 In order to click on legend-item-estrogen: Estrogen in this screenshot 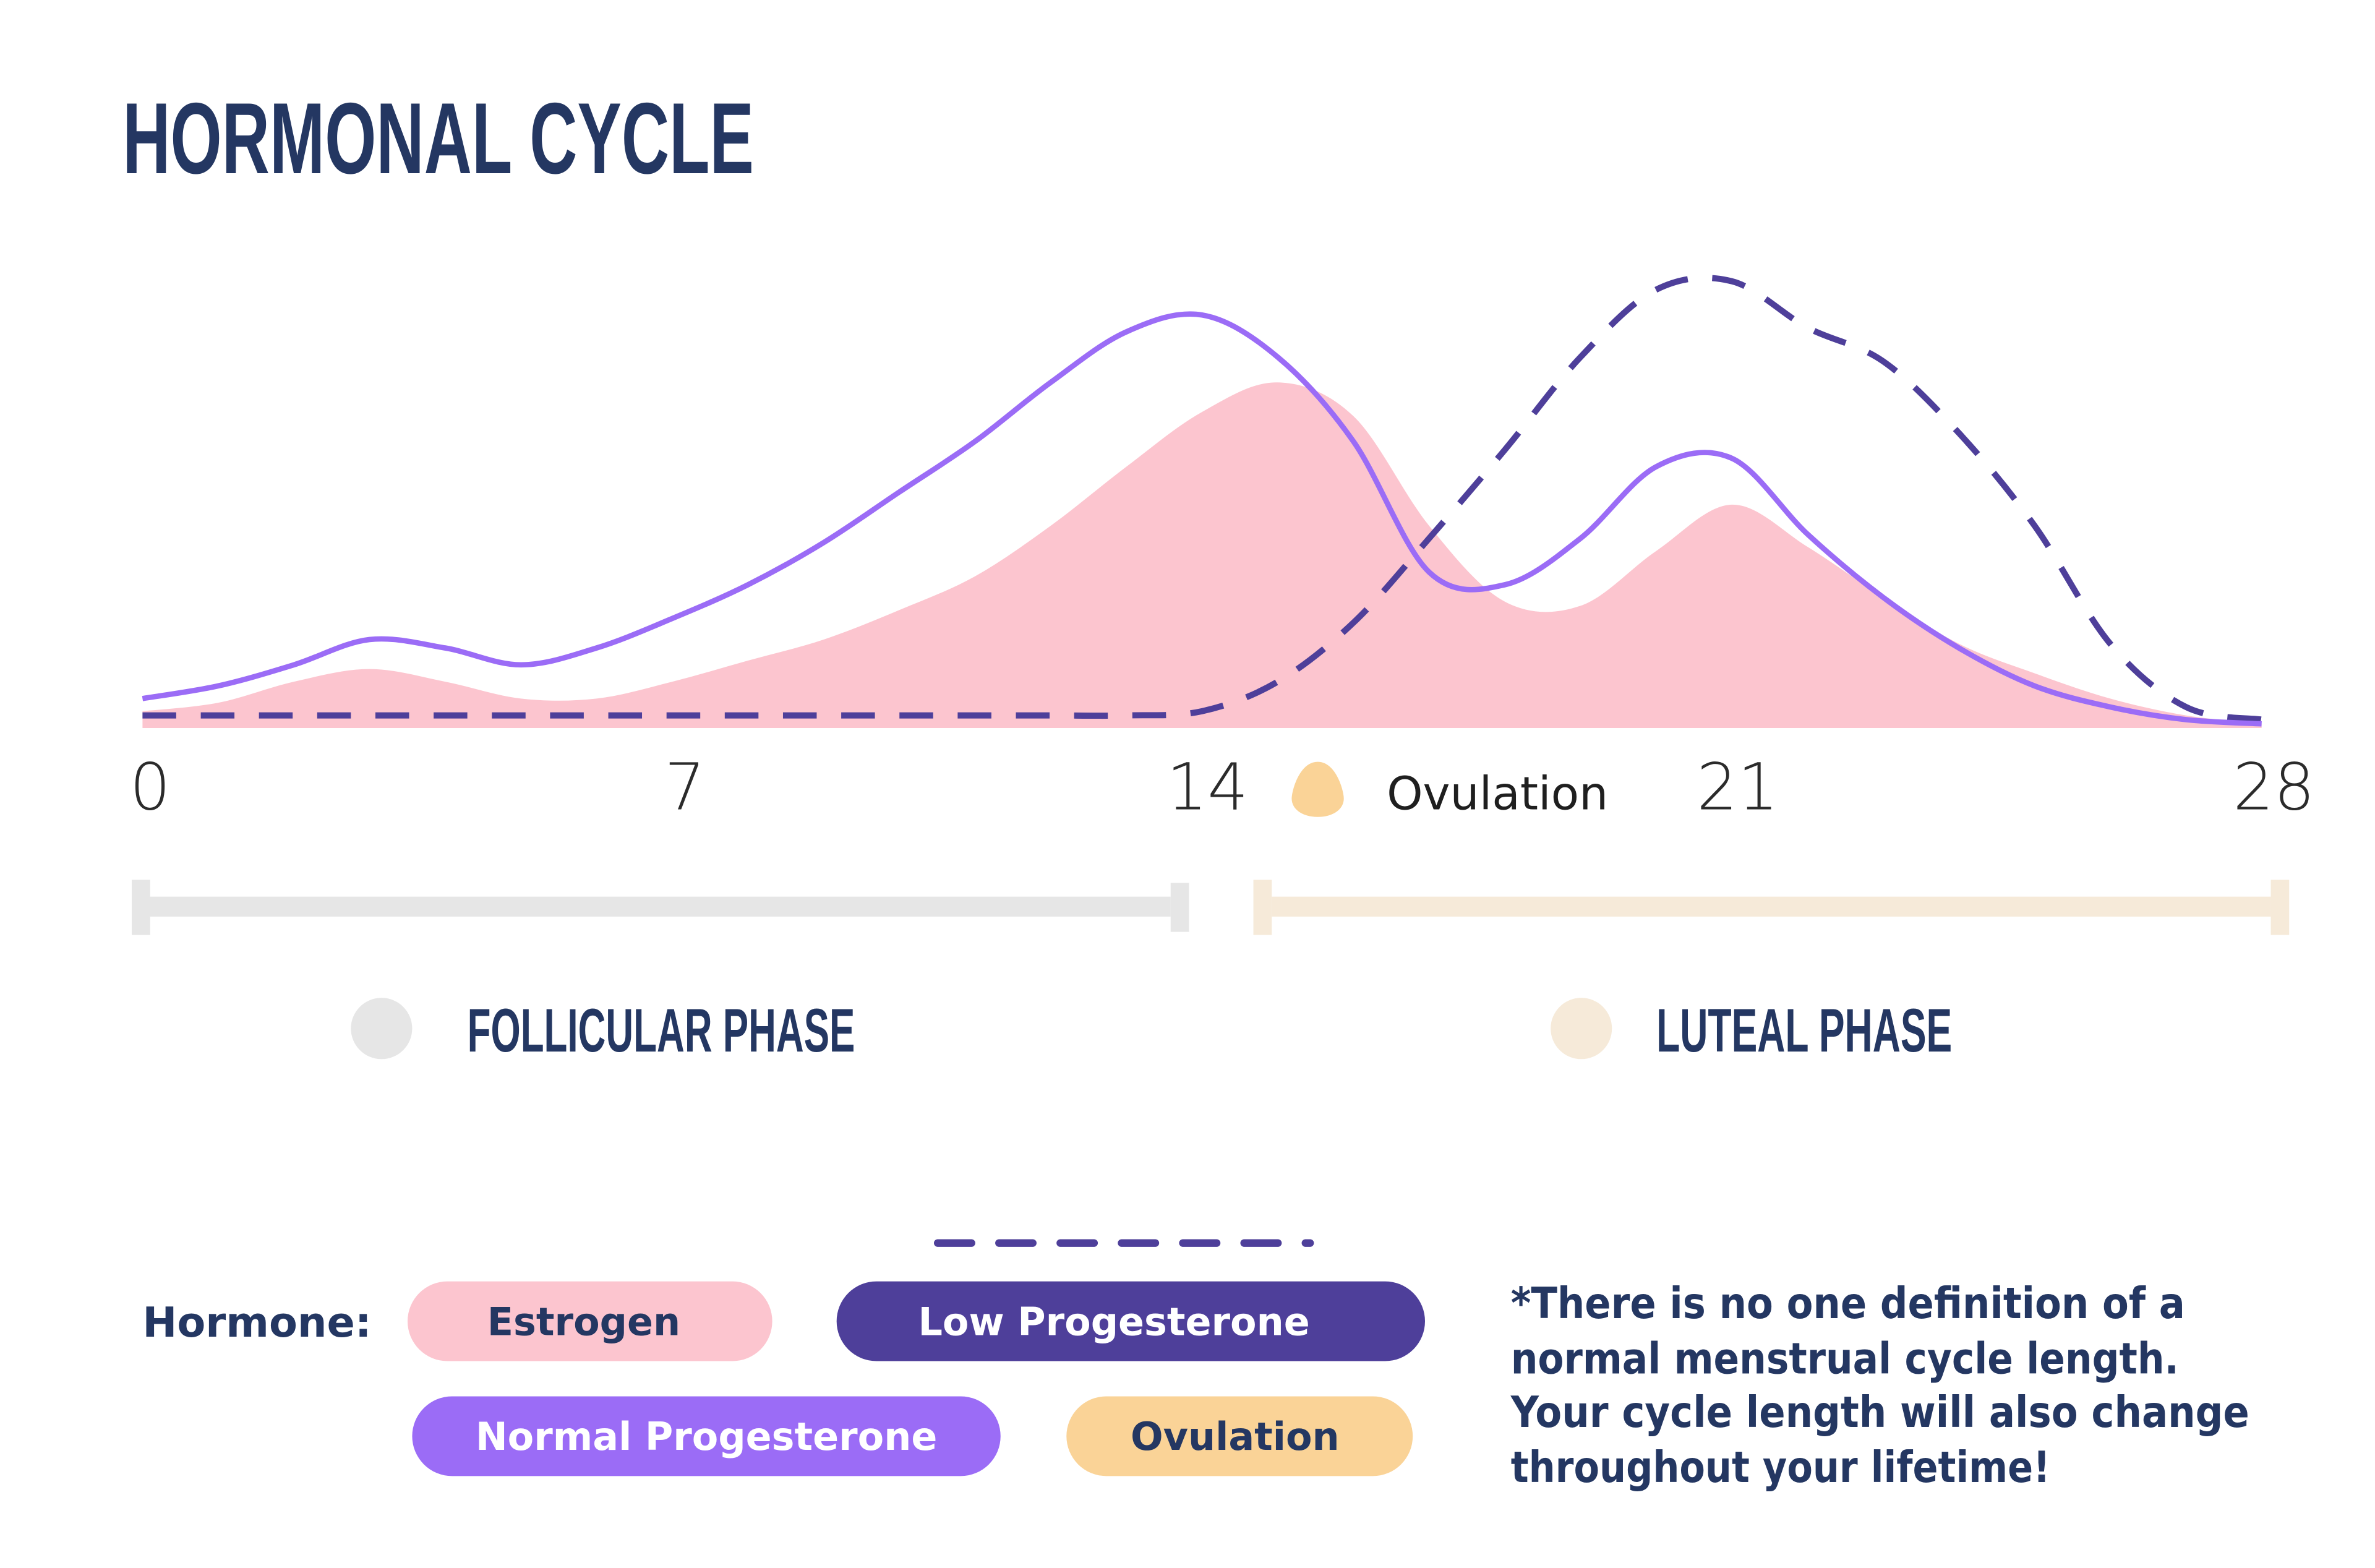, I will do `click(589, 1321)`.